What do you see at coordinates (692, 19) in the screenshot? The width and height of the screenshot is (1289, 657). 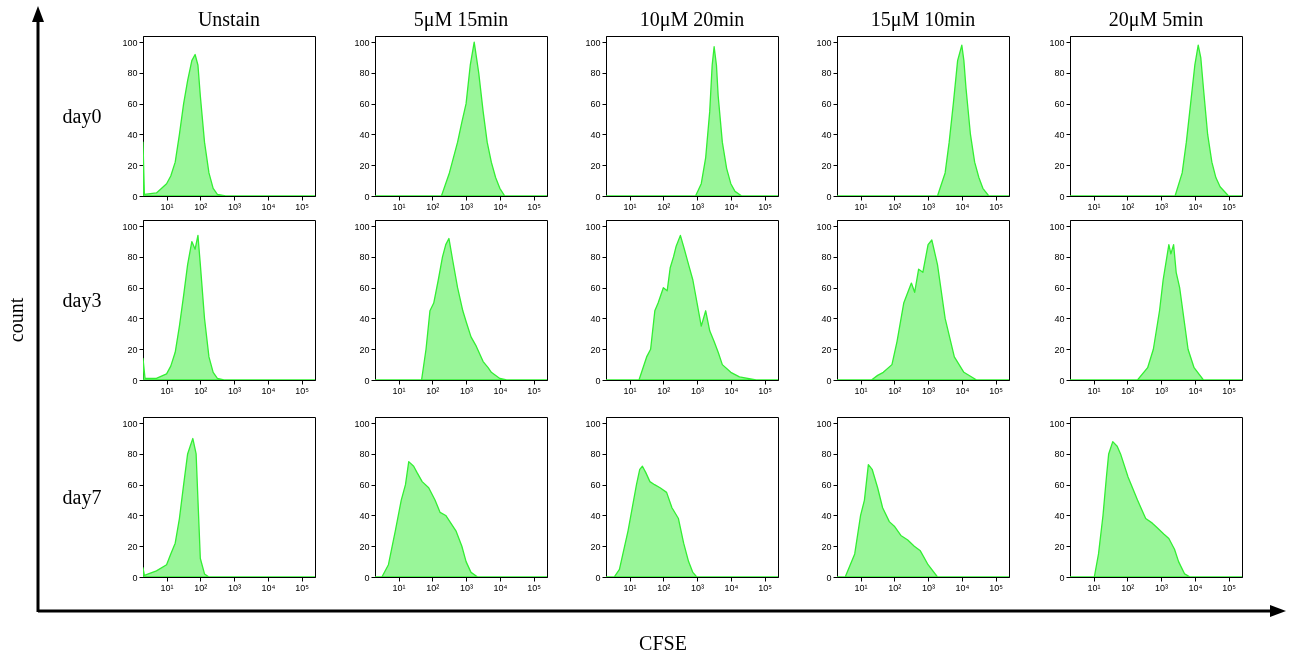 I see `chart-title: 10μM 20min` at bounding box center [692, 19].